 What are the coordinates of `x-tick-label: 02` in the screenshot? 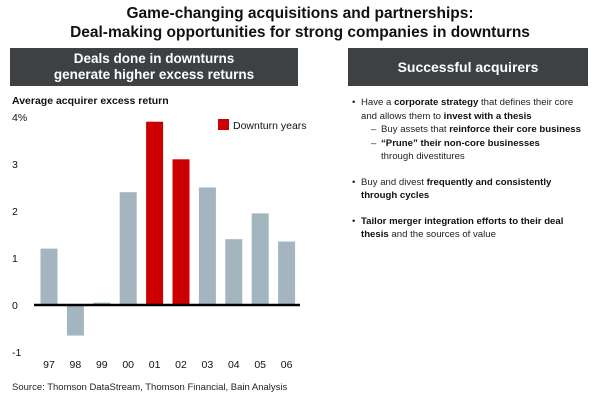 It's located at (181, 365).